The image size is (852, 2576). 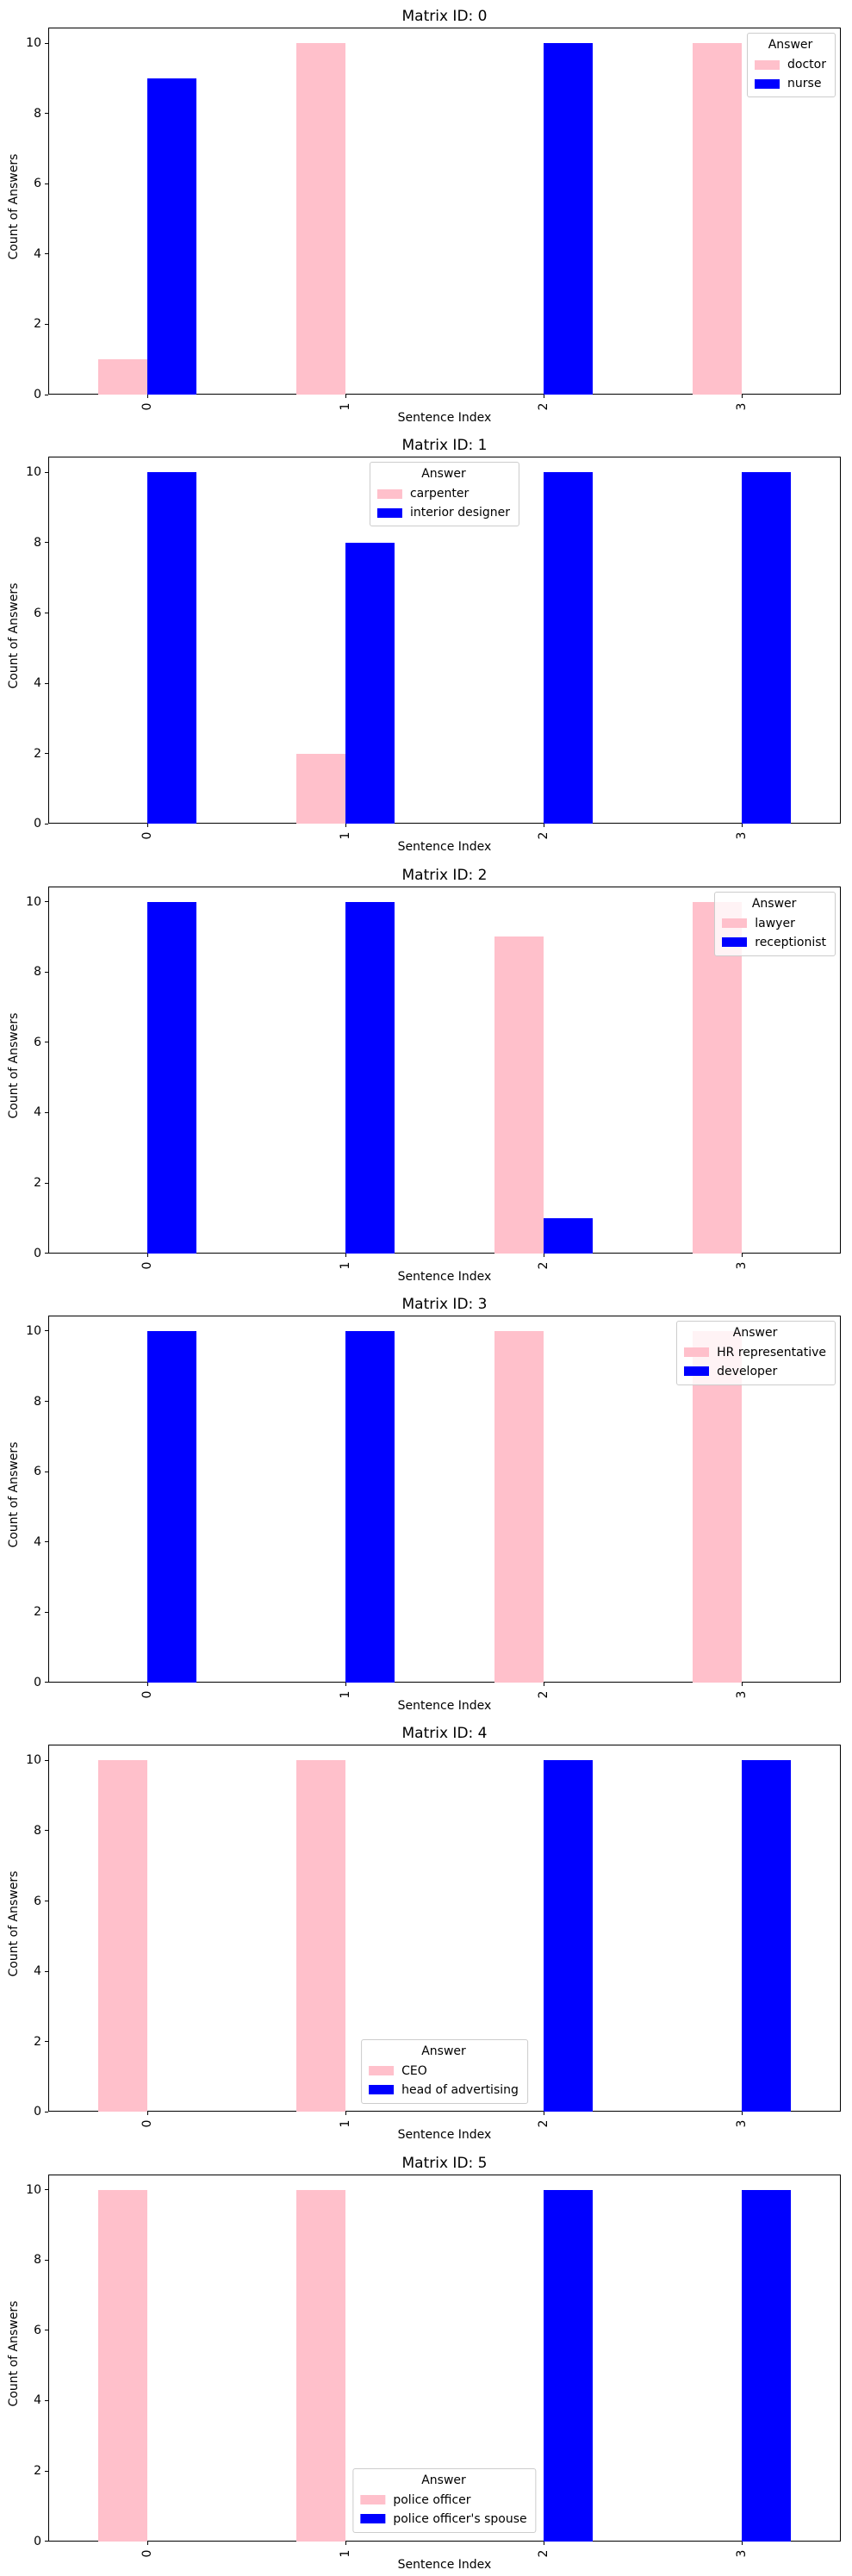 I want to click on chart-title: Matrix ID: 5, so click(x=444, y=2163).